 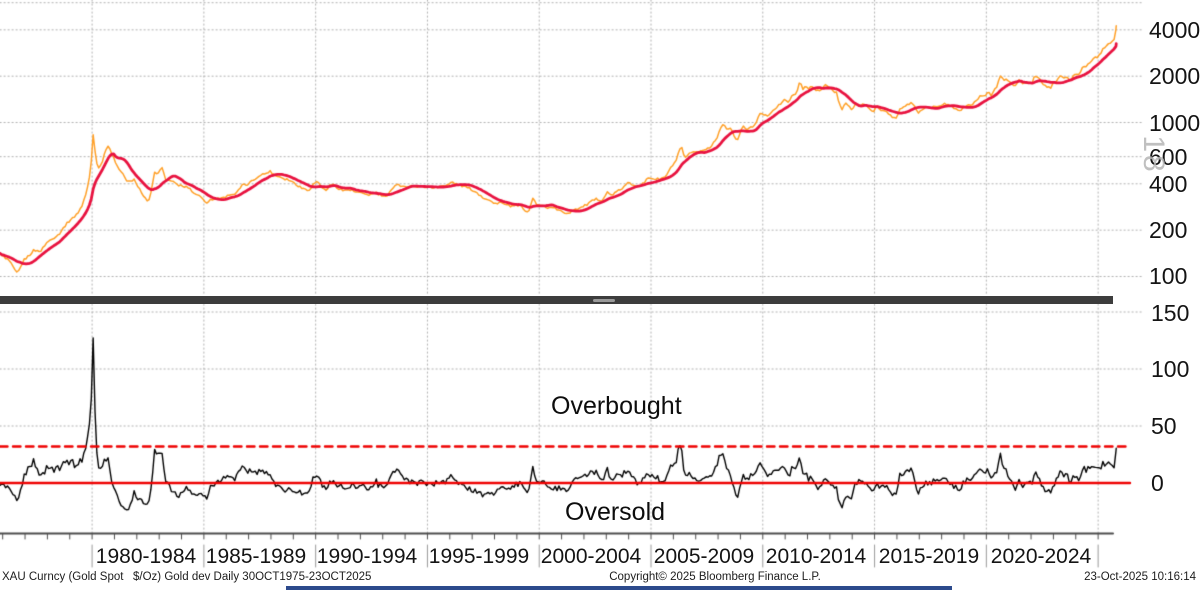 What do you see at coordinates (146, 556) in the screenshot?
I see `x-band-1980-1984: 1980-1984` at bounding box center [146, 556].